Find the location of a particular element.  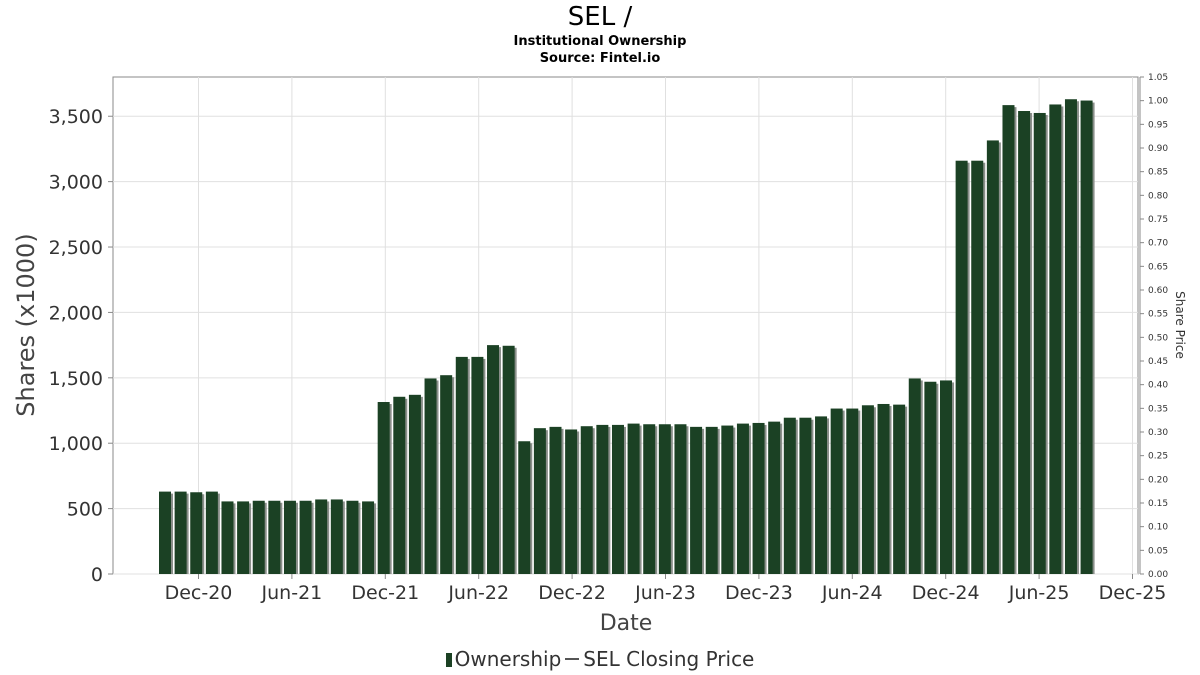

x-tick-label: Dec-24 is located at coordinates (946, 593).